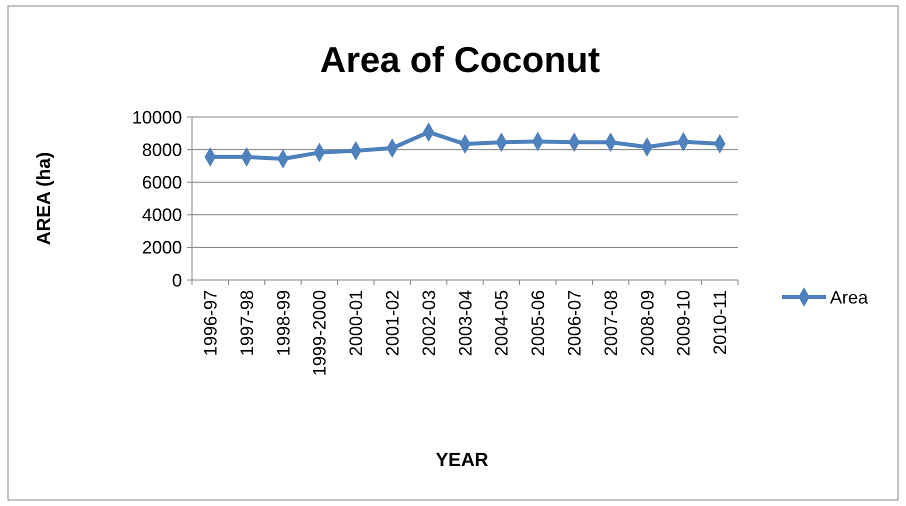  Describe the element at coordinates (162, 248) in the screenshot. I see `y-tick-label: 2000` at that location.